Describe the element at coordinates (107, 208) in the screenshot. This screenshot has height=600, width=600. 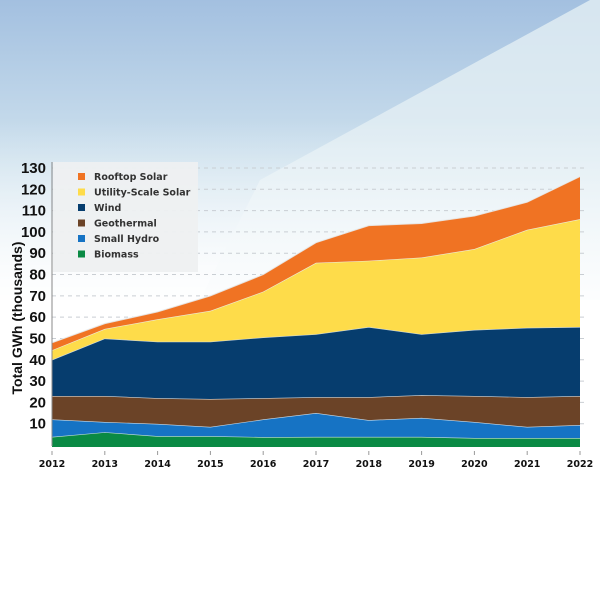
I see `legend-label: Wind` at that location.